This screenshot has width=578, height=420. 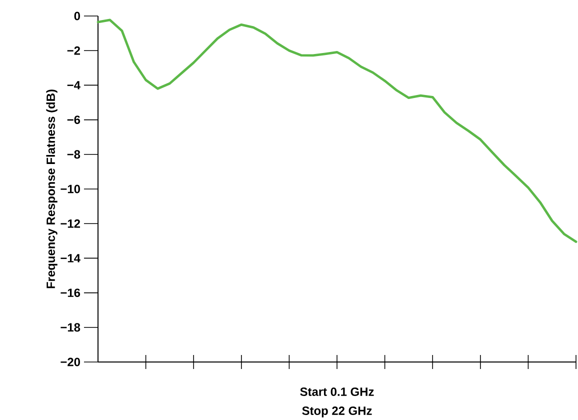 What do you see at coordinates (70, 223) in the screenshot?
I see `y-tick-label: −12` at bounding box center [70, 223].